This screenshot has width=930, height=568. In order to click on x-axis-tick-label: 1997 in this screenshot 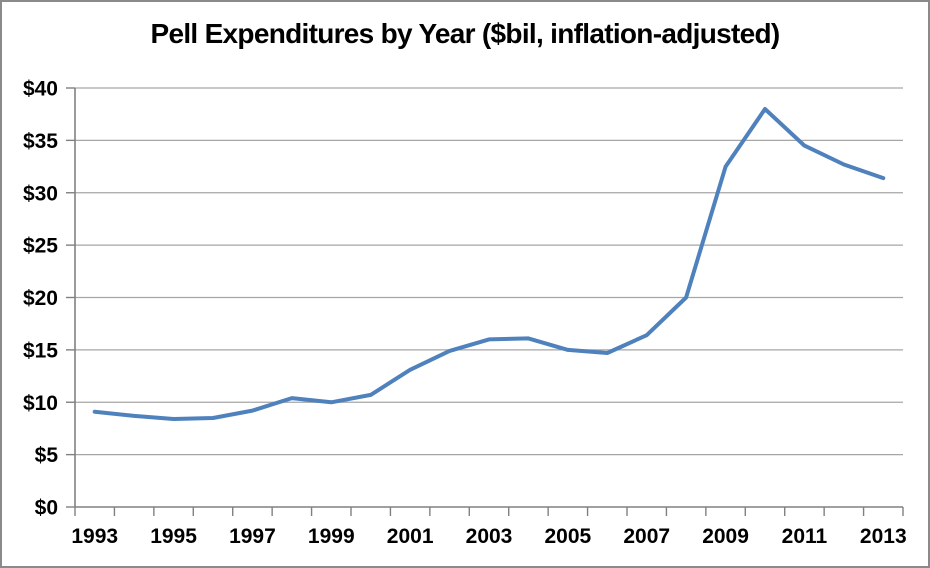, I will do `click(252, 536)`.